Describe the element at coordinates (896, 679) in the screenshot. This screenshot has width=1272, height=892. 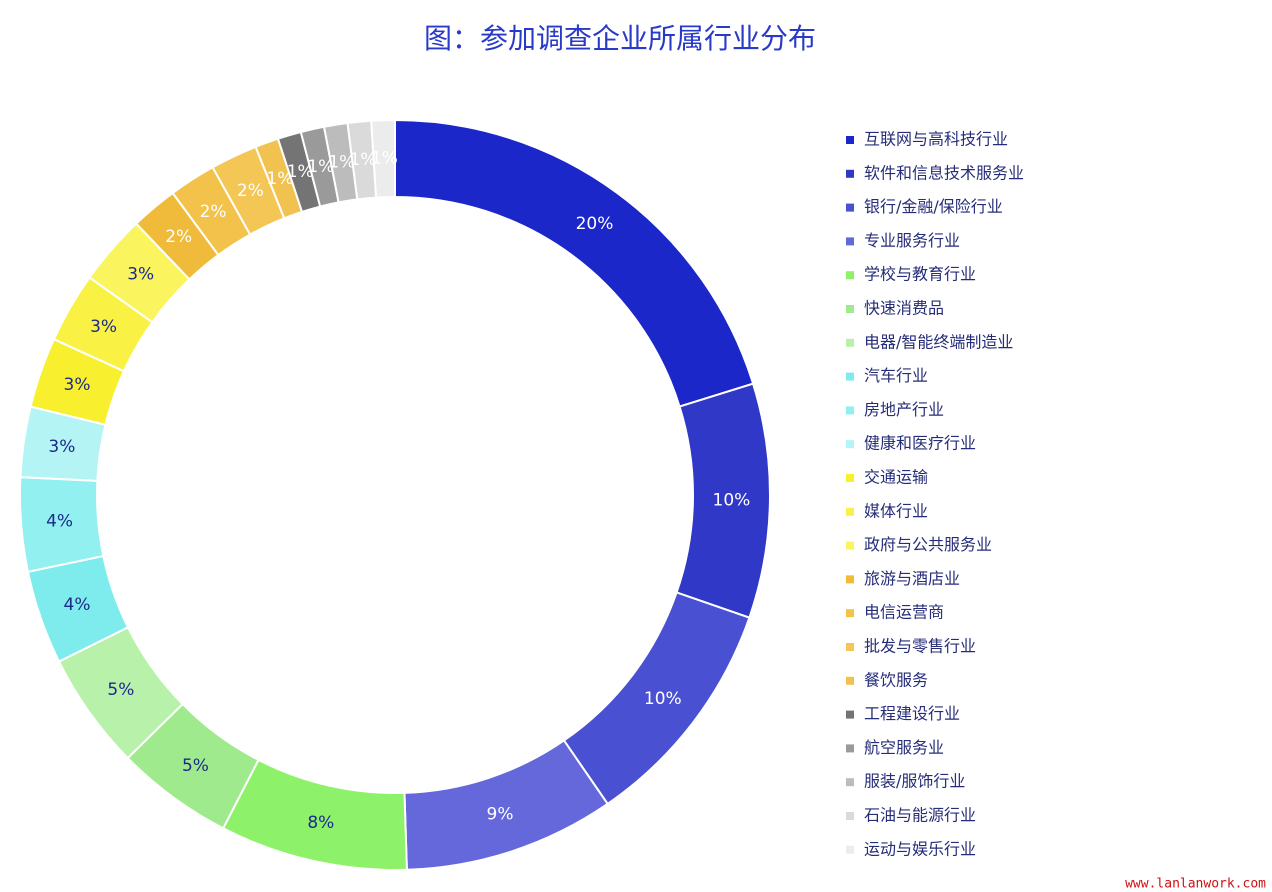
I see `legend-label: 餐饮服务` at that location.